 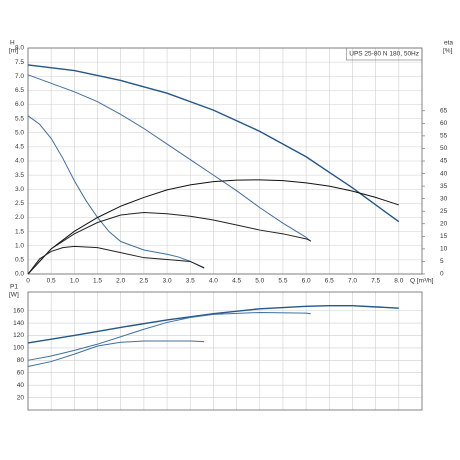 What do you see at coordinates (442, 274) in the screenshot?
I see `y2-tick-label: 0` at bounding box center [442, 274].